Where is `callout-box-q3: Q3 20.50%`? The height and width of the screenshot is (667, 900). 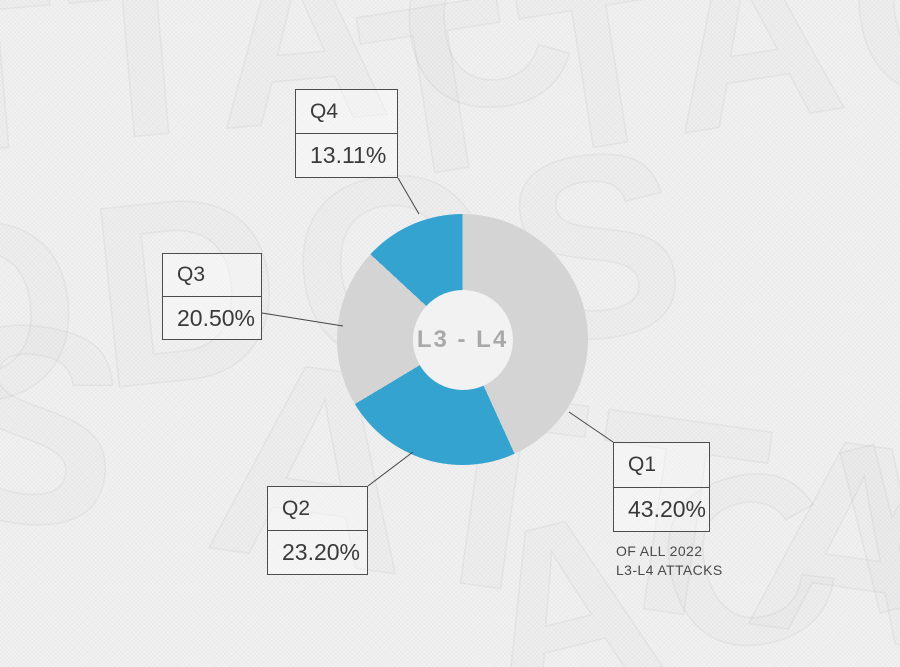
callout-box-q3: Q3 20.50% is located at coordinates (212, 296).